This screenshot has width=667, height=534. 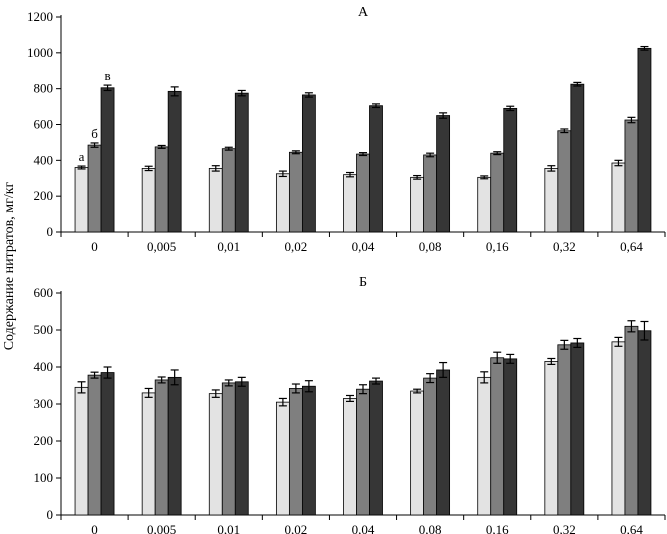 I want to click on y-tick-label: 1200, so click(x=40, y=16).